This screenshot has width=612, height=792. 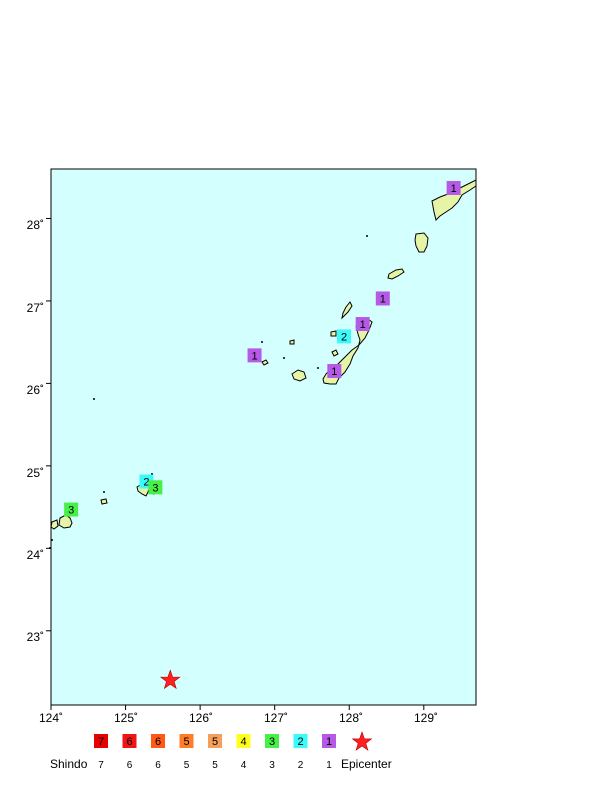 What do you see at coordinates (69, 764) in the screenshot?
I see `legend-title: Shindo` at bounding box center [69, 764].